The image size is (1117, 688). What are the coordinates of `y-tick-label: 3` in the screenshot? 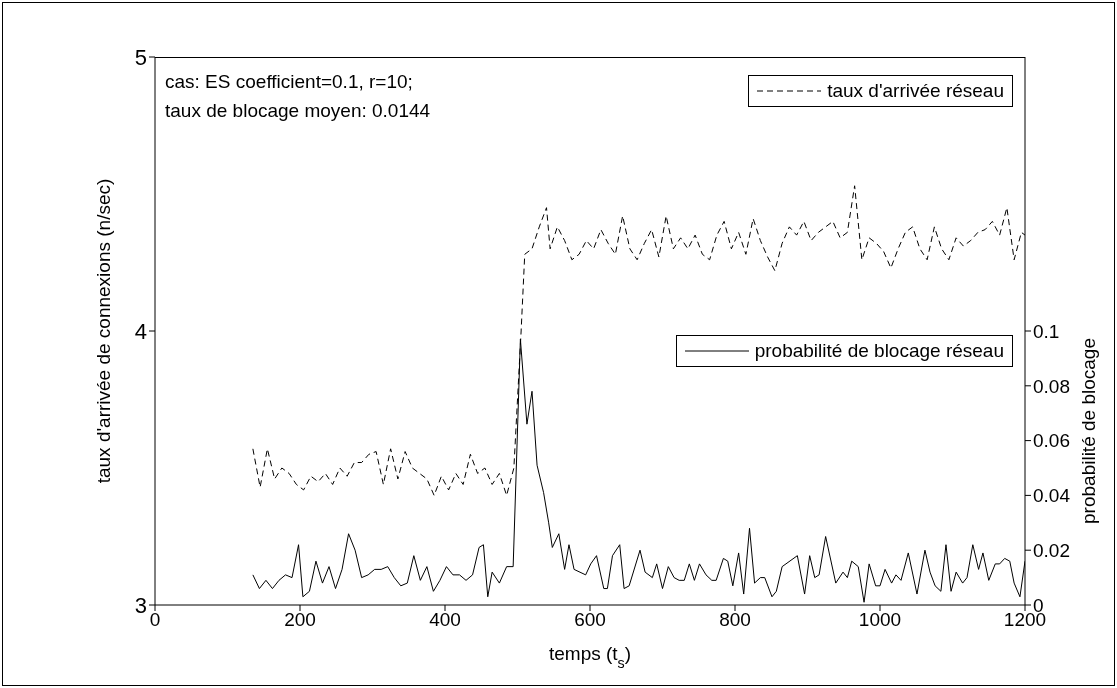 It's located at (140, 605).